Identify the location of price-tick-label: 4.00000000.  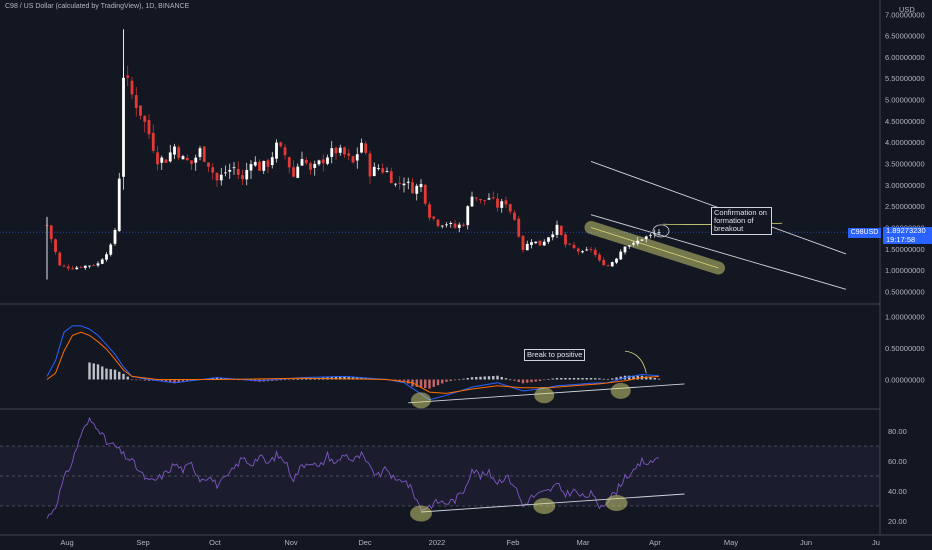
(905, 142).